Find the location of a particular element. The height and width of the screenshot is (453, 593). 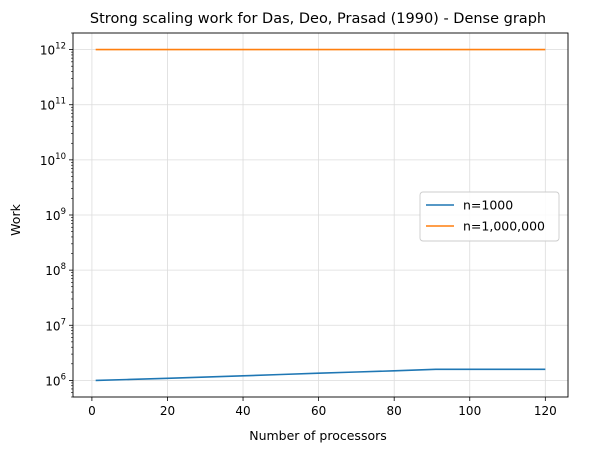

x-tick-label: 100 is located at coordinates (469, 411).